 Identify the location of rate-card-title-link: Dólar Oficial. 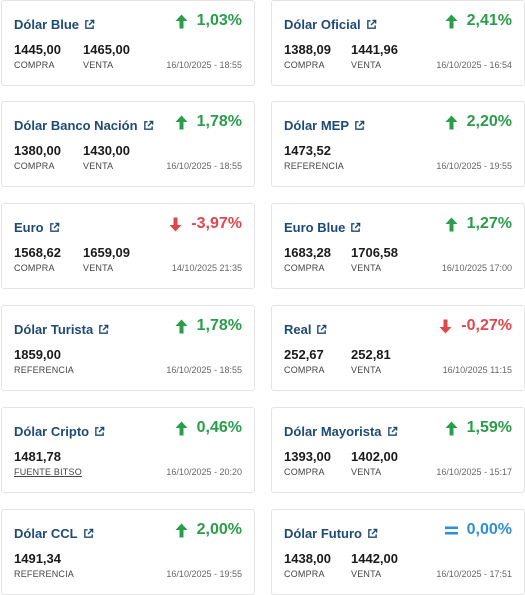
(330, 24).